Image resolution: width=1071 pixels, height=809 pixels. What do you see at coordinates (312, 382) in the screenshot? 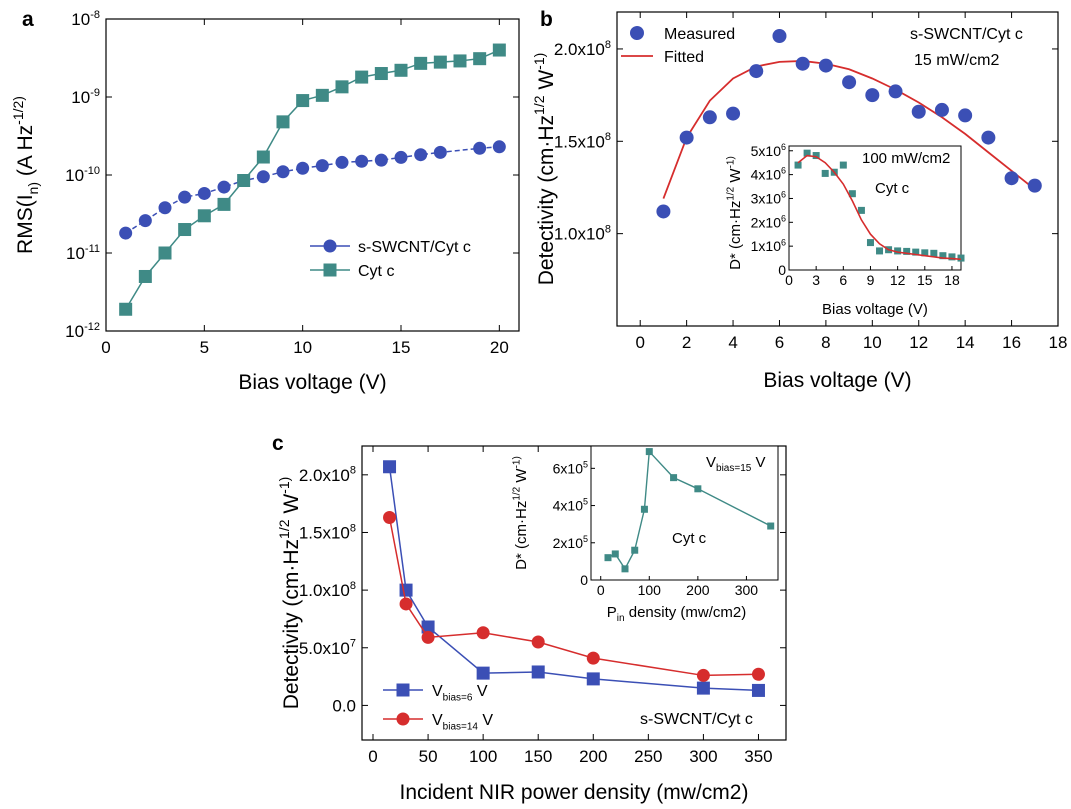
I see `x-axis-title: Bias voltage (V)` at bounding box center [312, 382].